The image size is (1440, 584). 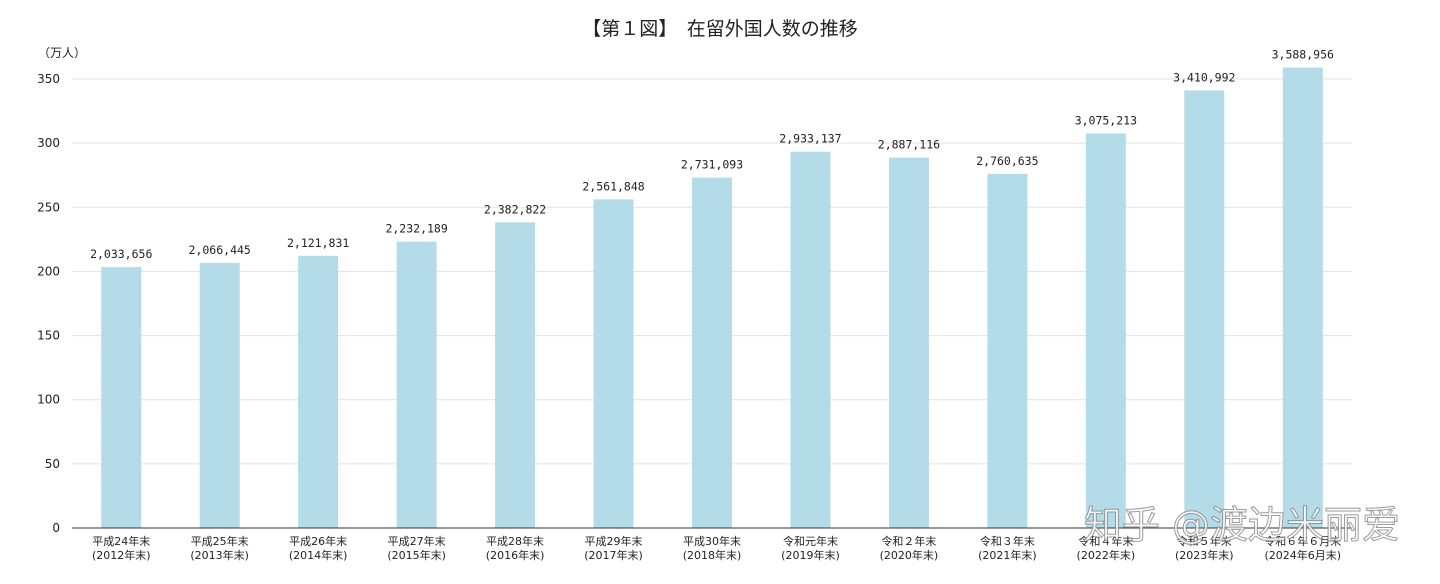 What do you see at coordinates (810, 139) in the screenshot?
I see `bar-value-label: 2,933,137` at bounding box center [810, 139].